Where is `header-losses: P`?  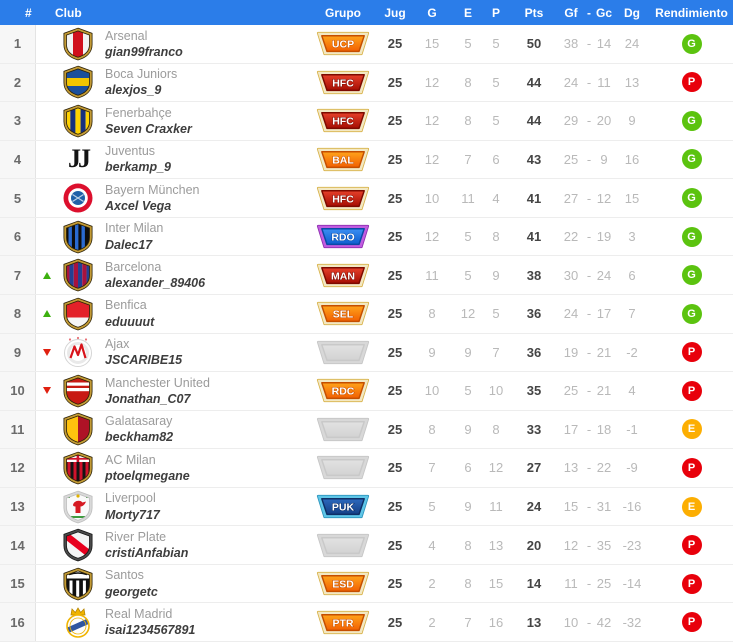
header-losses: P is located at coordinates (495, 12).